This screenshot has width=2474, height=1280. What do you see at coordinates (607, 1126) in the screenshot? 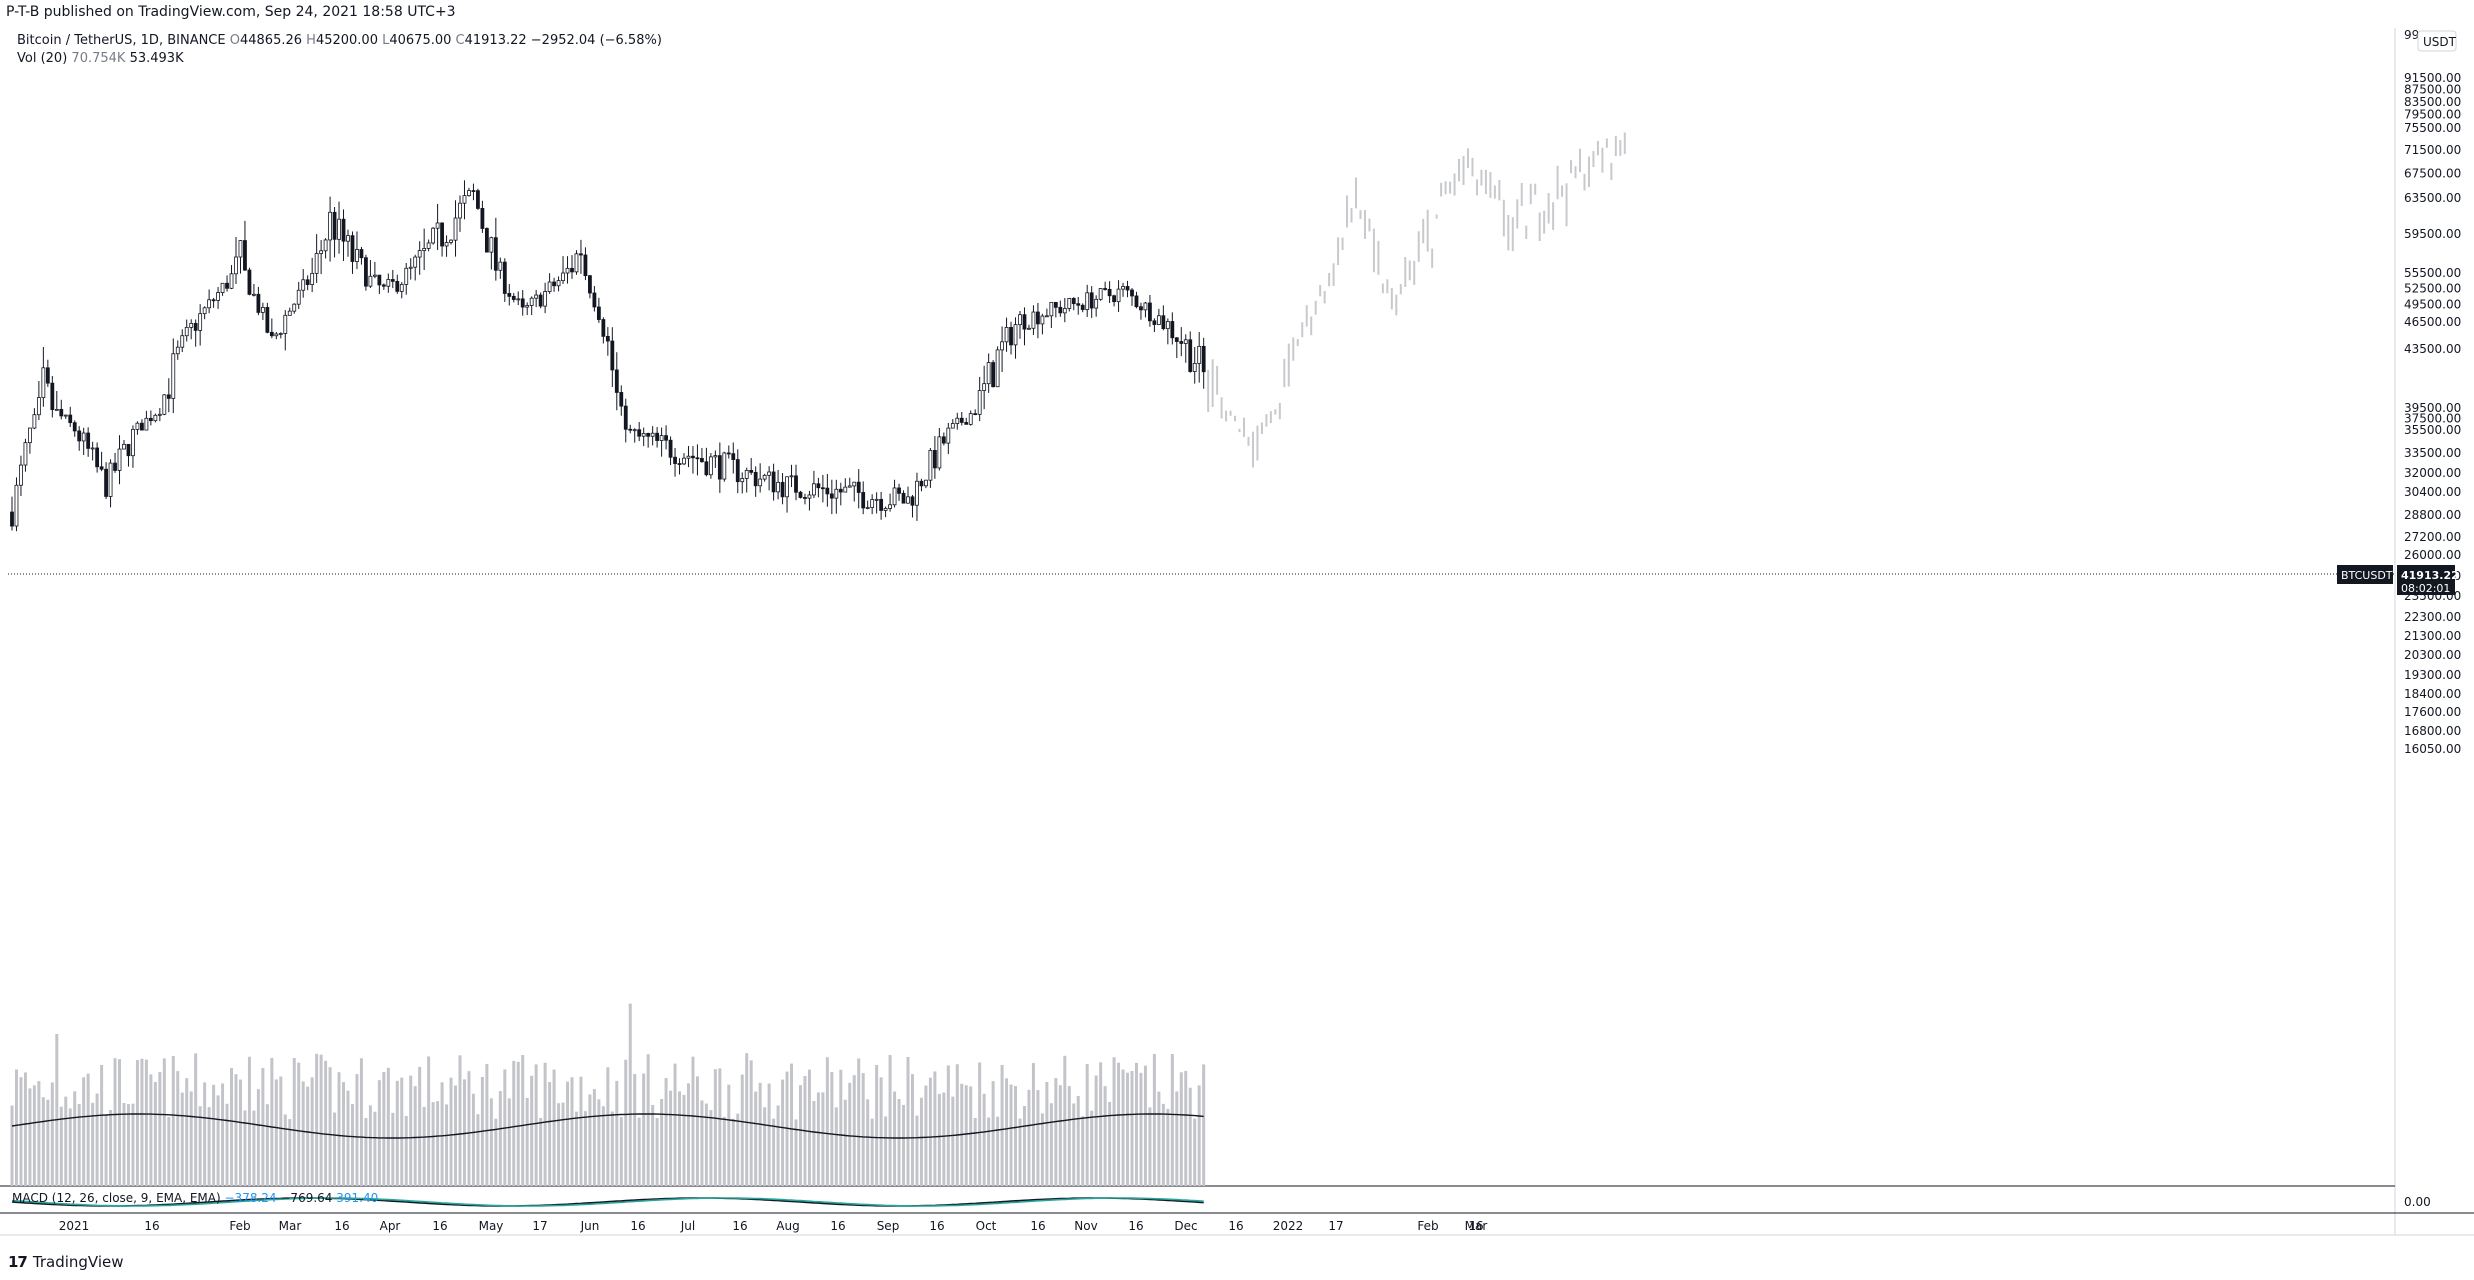
I see `volume-ma-line` at bounding box center [607, 1126].